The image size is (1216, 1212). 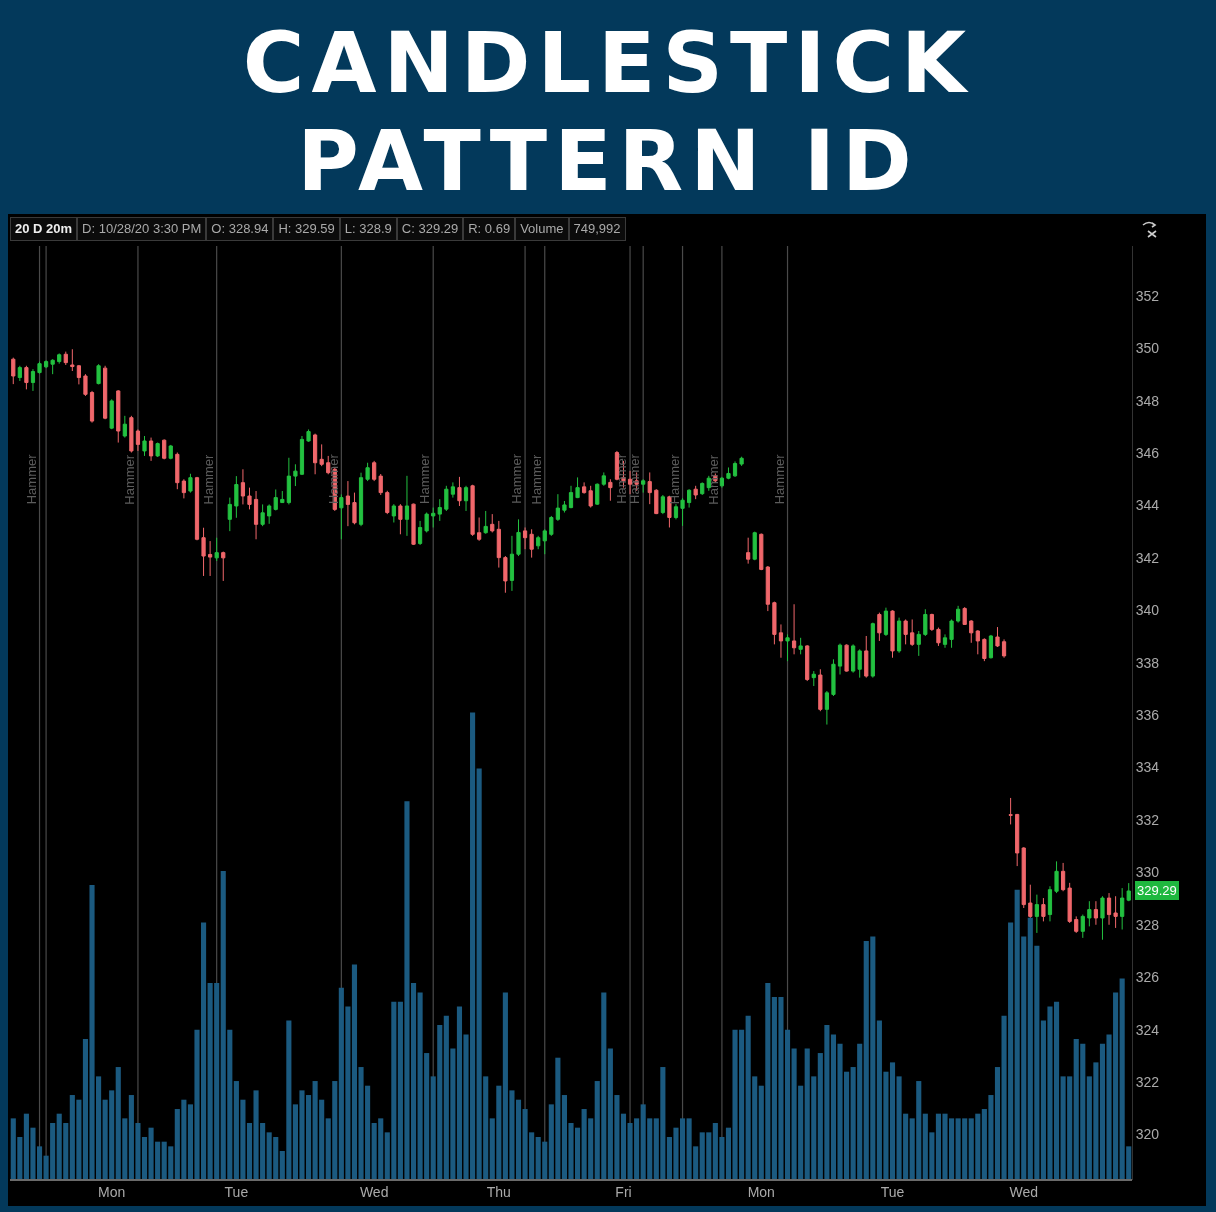 I want to click on y-tick-label: 342, so click(x=1147, y=557).